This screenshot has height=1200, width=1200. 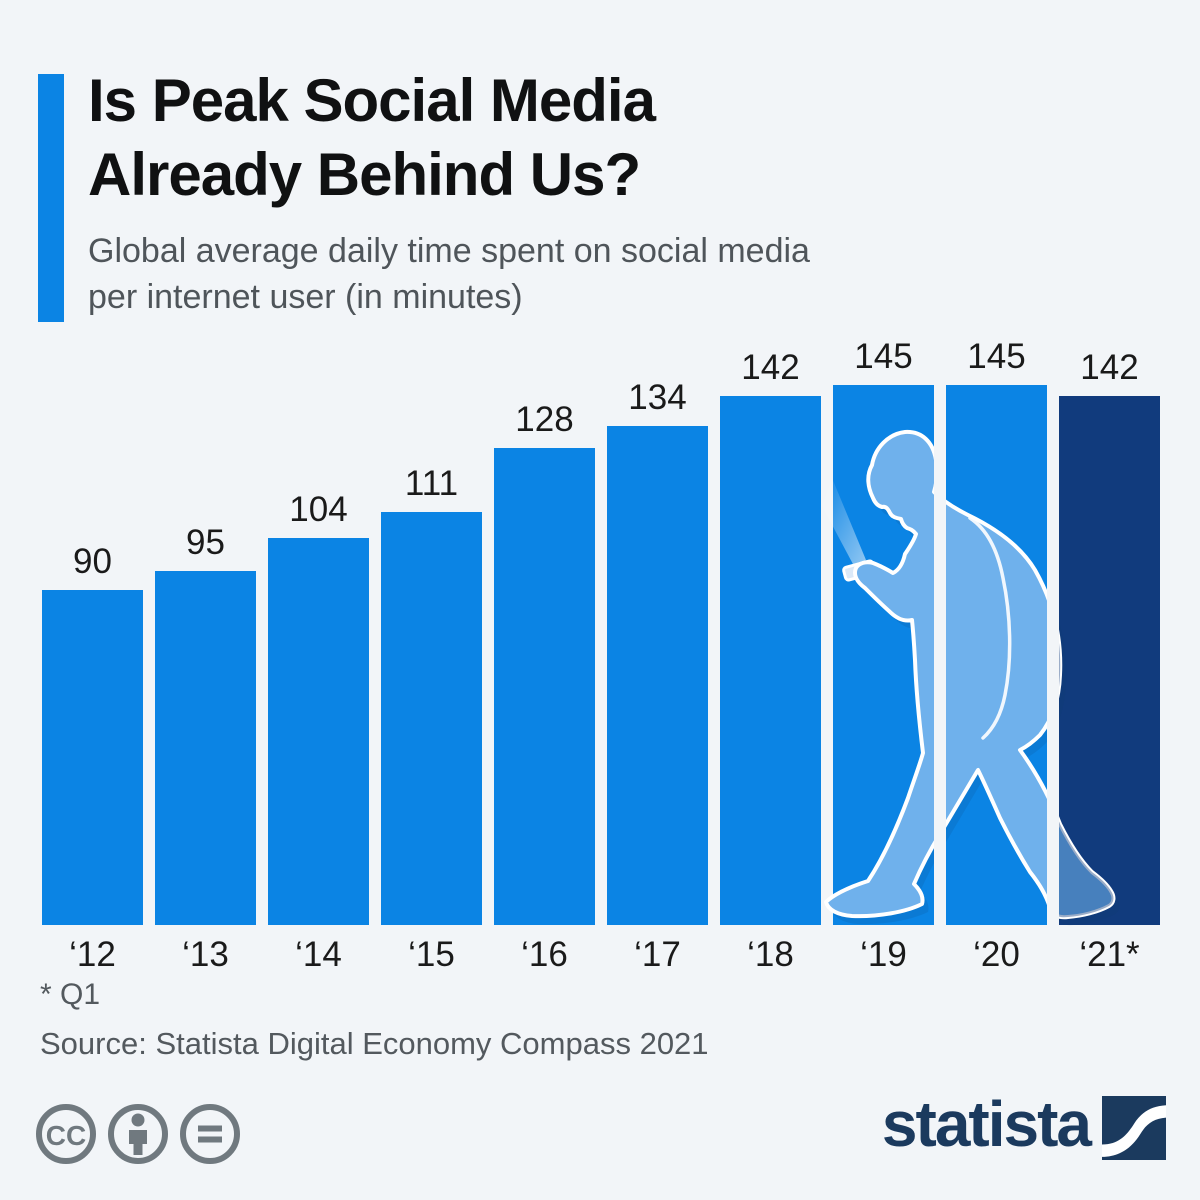 I want to click on value-label-‘14: 104, so click(x=318, y=509).